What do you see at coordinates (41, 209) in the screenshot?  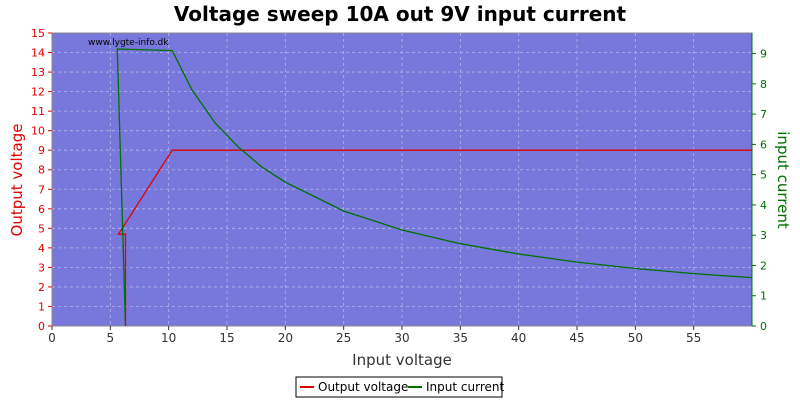 I see `y-tick-label: 6` at bounding box center [41, 209].